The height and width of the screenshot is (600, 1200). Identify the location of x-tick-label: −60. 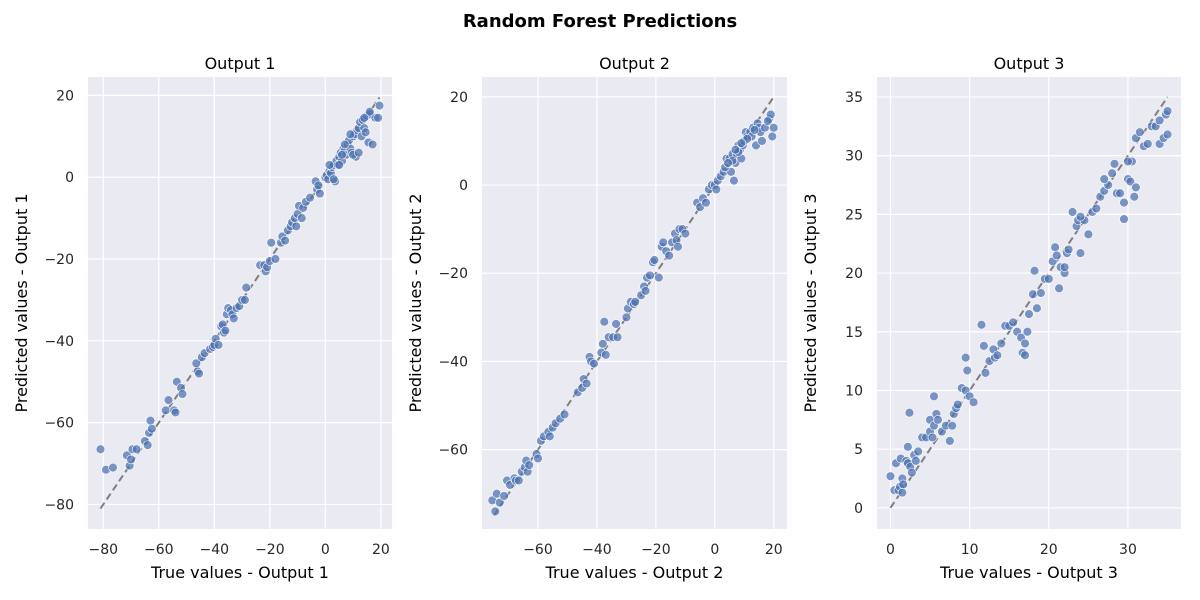
(159, 550).